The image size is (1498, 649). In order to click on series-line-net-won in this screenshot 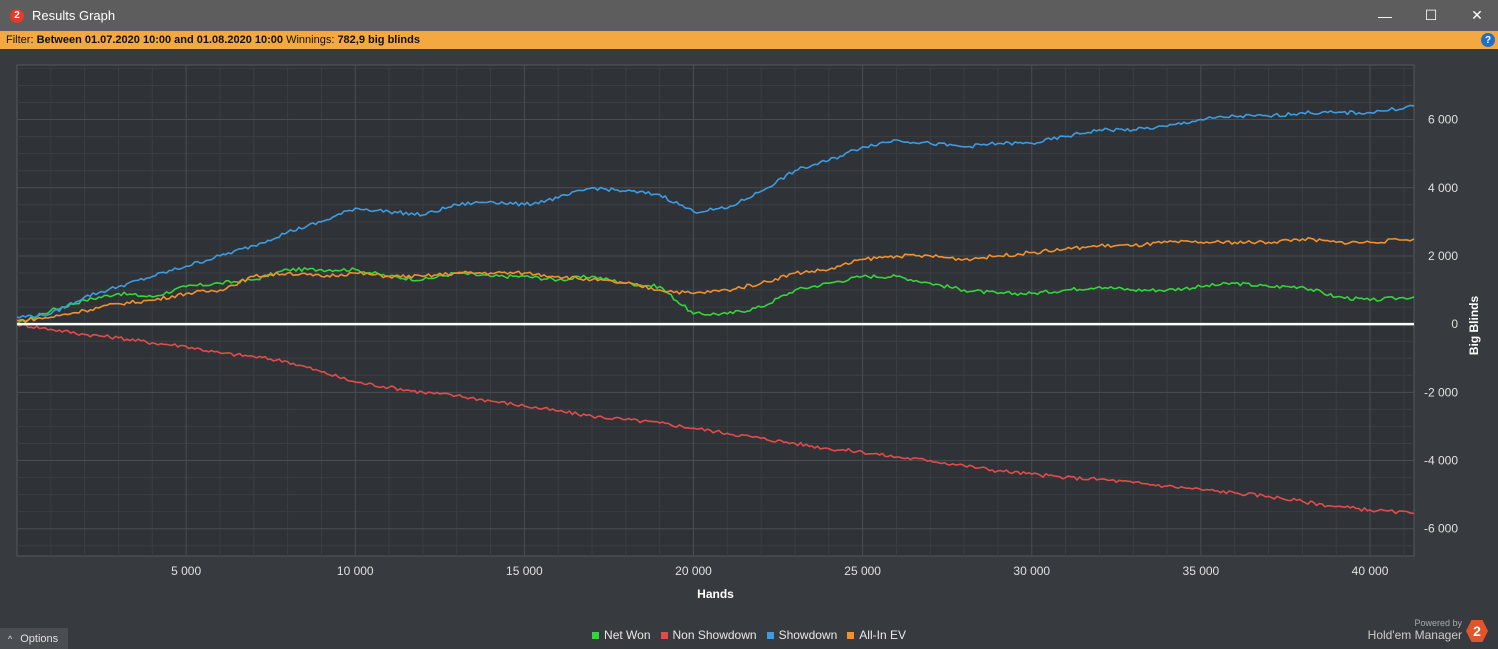, I will do `click(715, 296)`.